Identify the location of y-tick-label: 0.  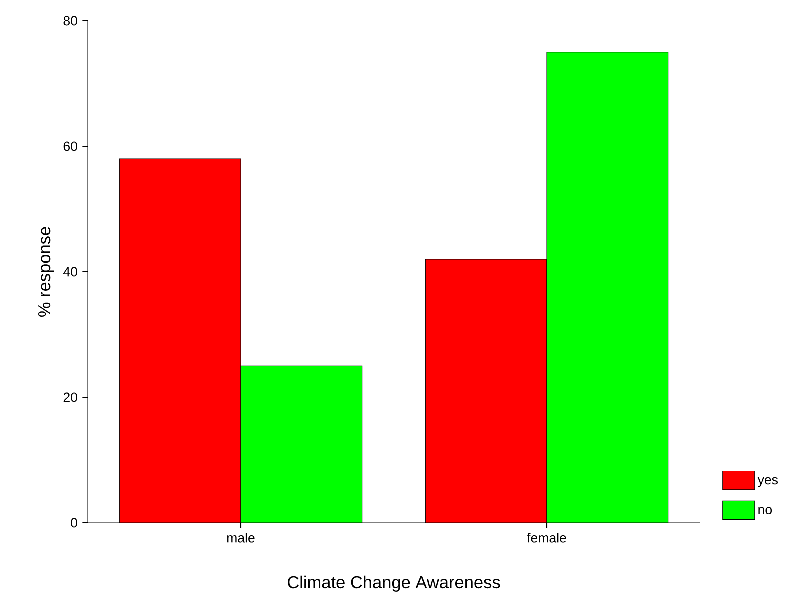
(74, 523).